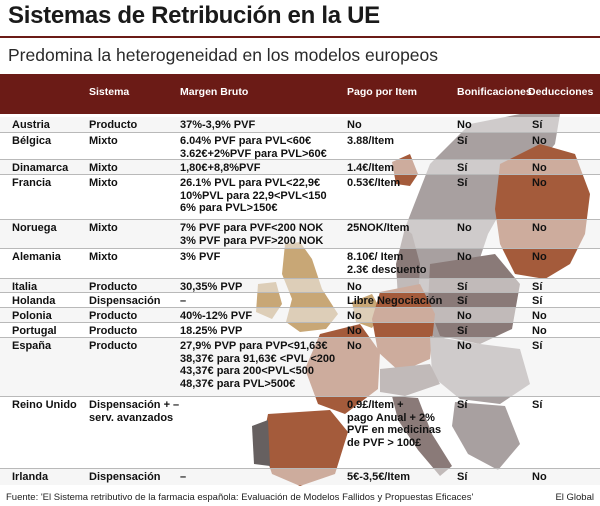 Image resolution: width=600 pixels, height=506 pixels. I want to click on map-portugal, so click(261, 443).